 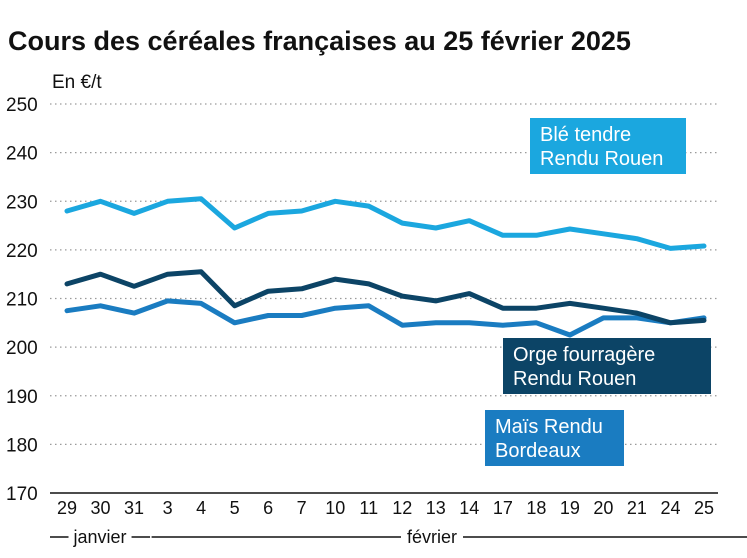 What do you see at coordinates (398, 537) in the screenshot?
I see `month-labels: janvier février` at bounding box center [398, 537].